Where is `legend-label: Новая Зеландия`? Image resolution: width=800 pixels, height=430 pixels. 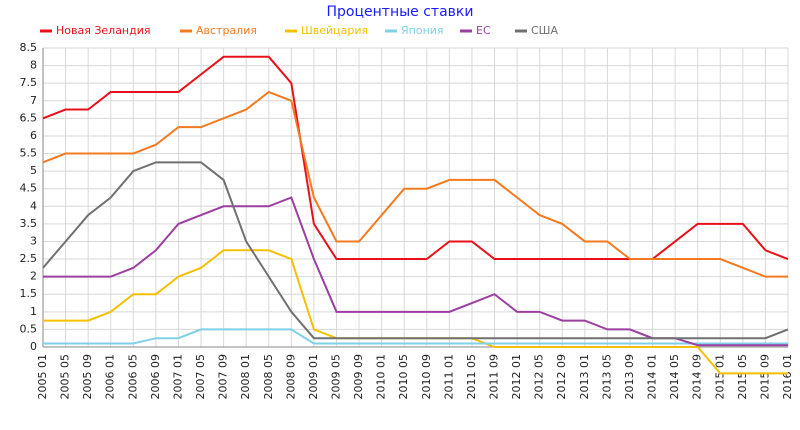 legend-label: Новая Зеландия is located at coordinates (103, 30).